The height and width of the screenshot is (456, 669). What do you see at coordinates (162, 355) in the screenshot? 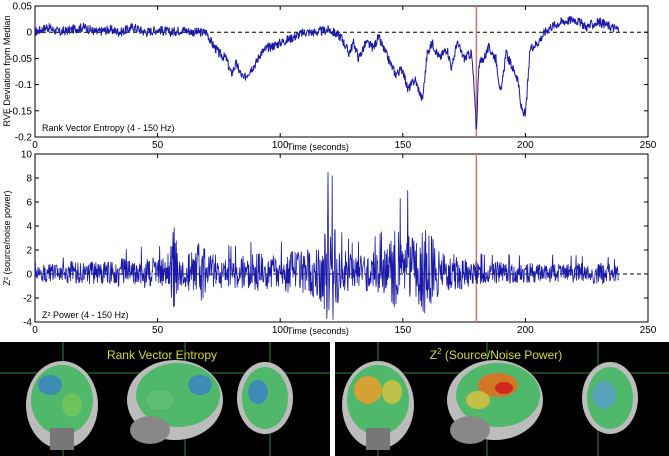
I see `brain-panel-rve-title: Rank Vector Entropy` at bounding box center [162, 355].